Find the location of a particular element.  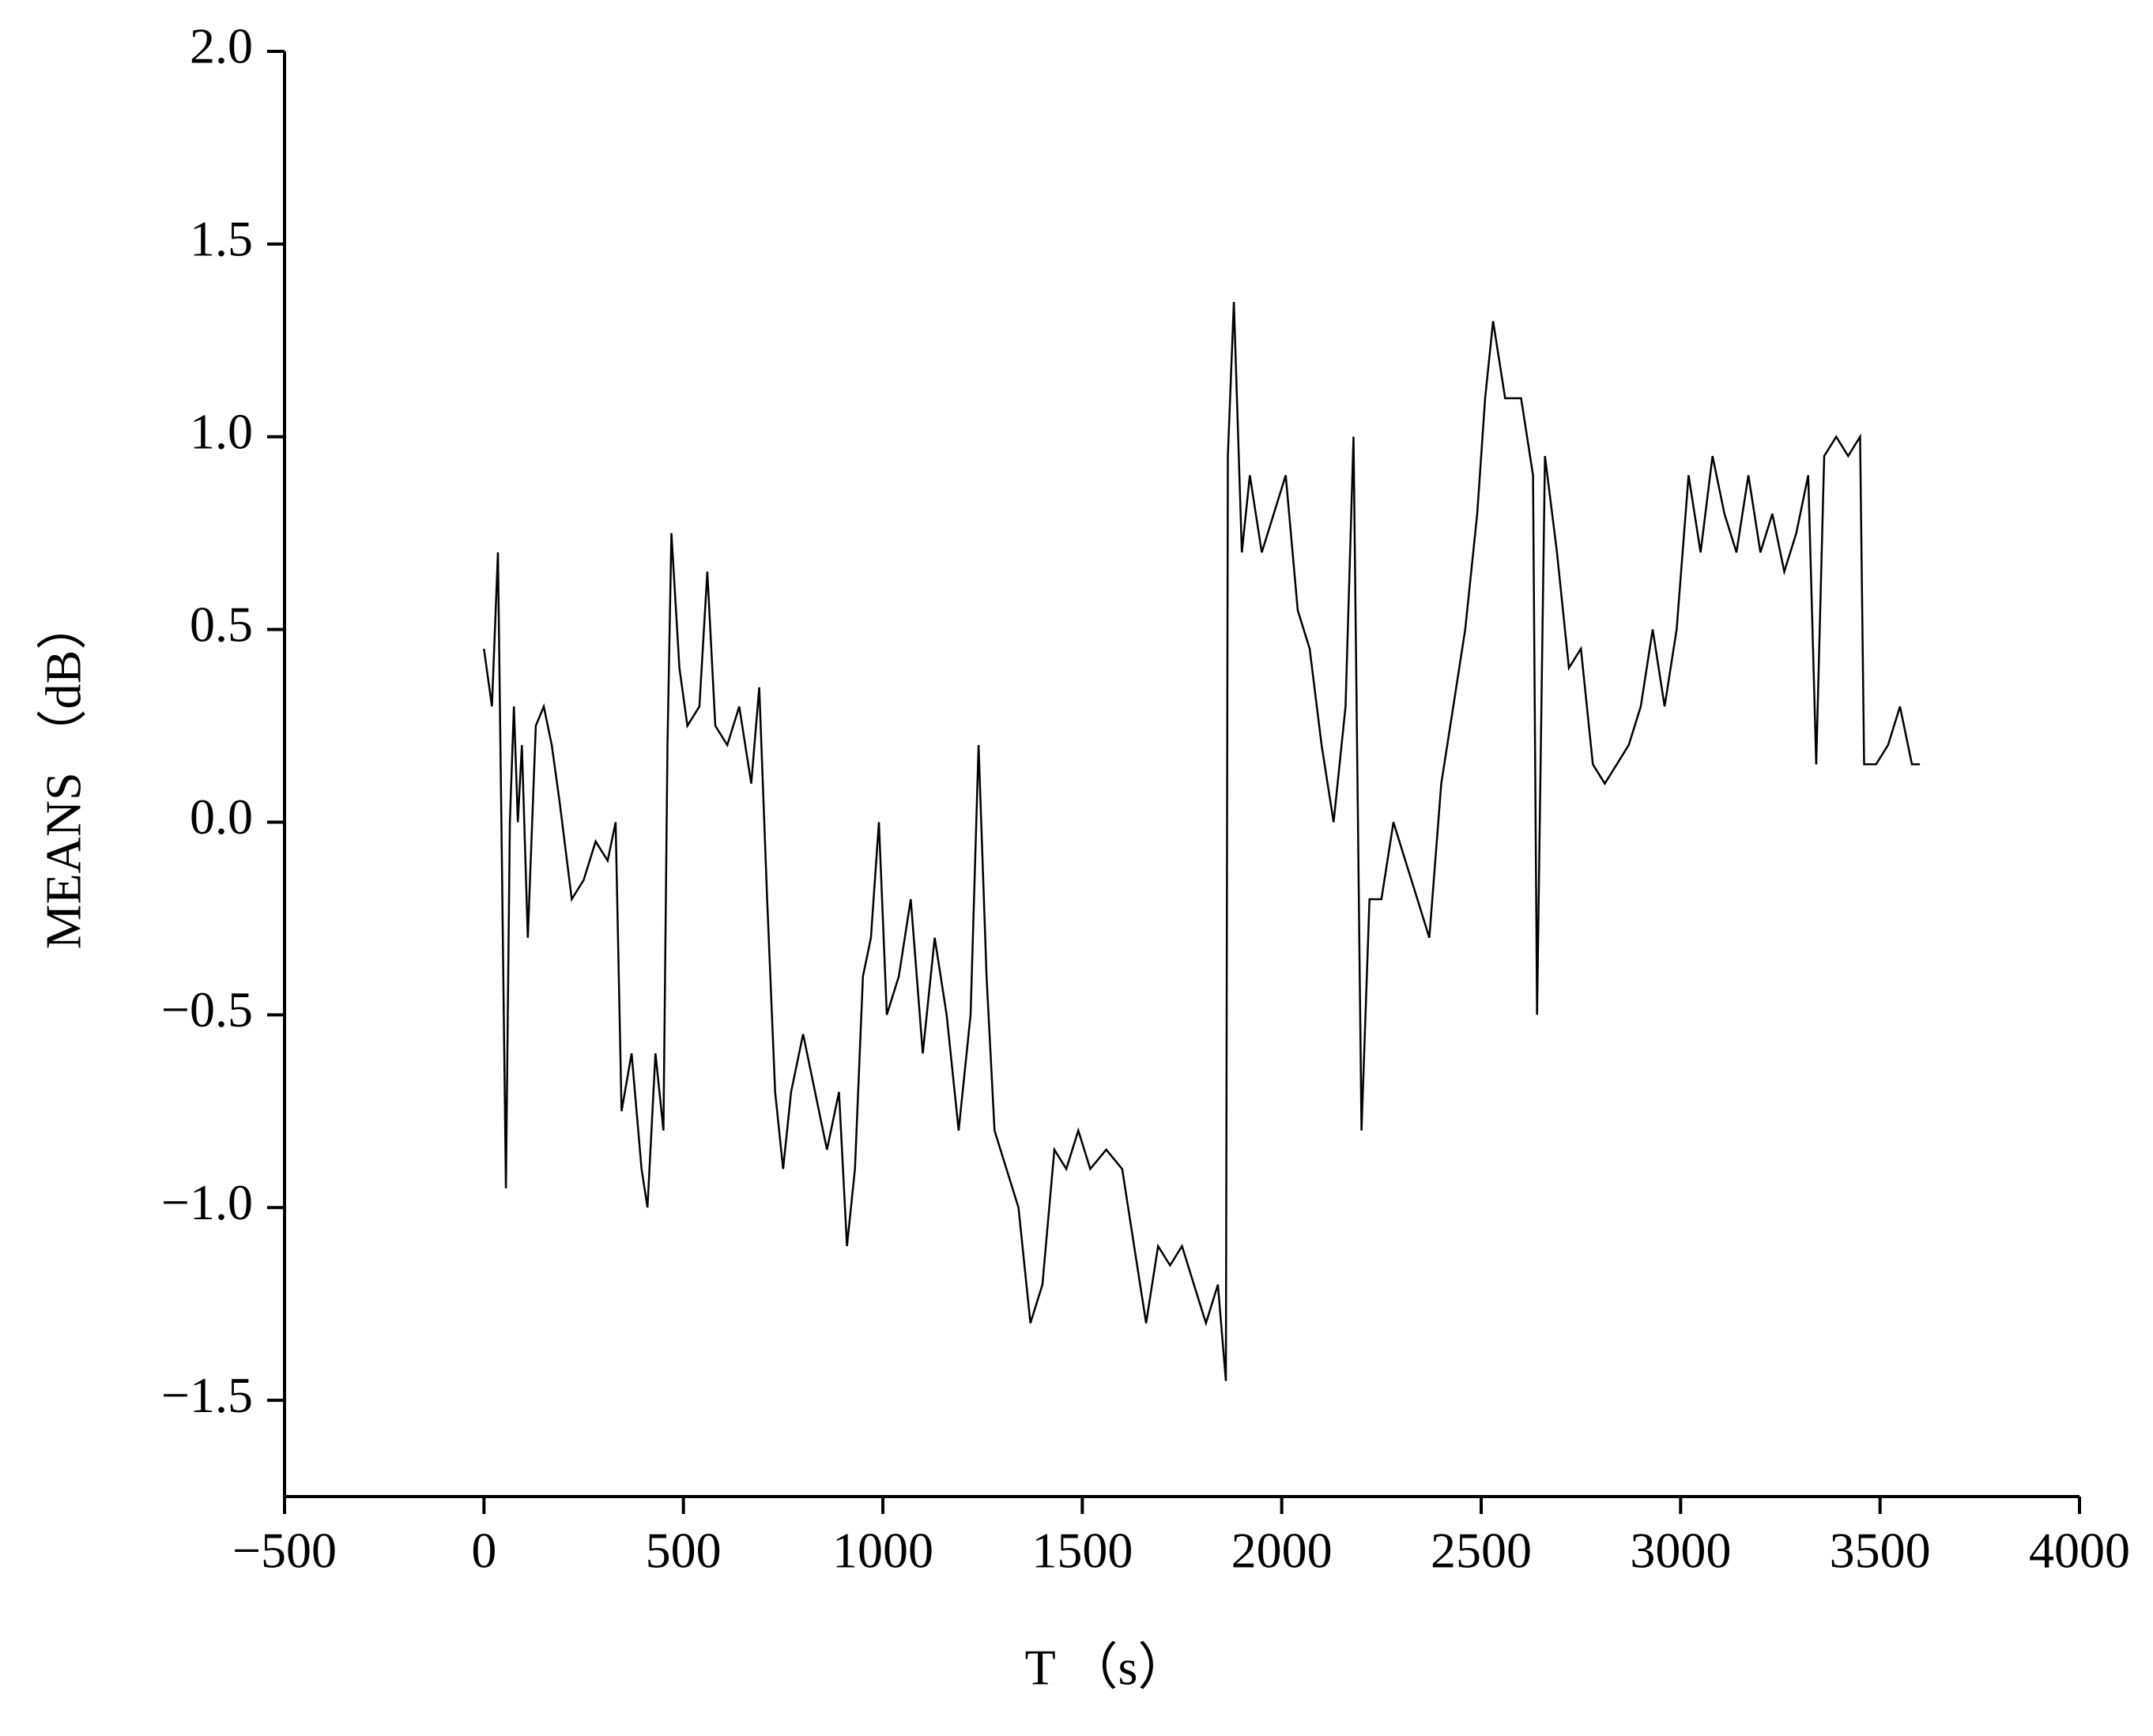

y-tick-label: 2.0 is located at coordinates (221, 46).